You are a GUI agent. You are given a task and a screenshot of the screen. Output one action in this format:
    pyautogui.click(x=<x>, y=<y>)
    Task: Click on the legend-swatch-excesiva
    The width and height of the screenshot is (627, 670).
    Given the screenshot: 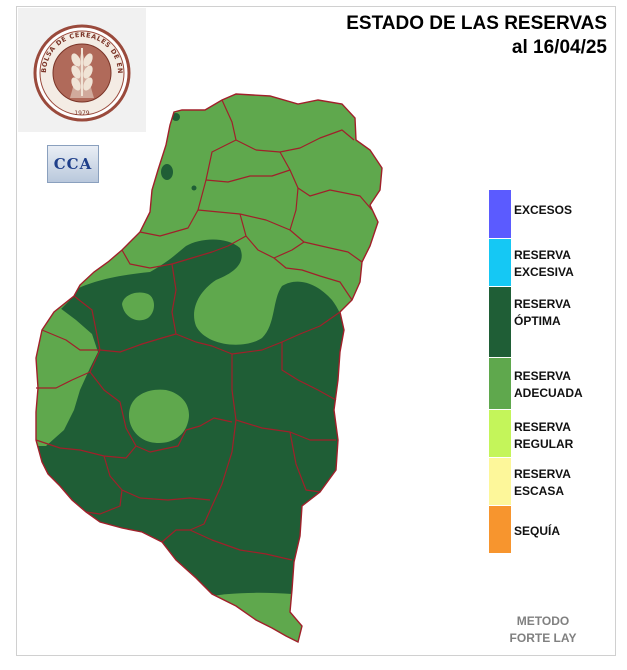 What is the action you would take?
    pyautogui.click(x=500, y=262)
    